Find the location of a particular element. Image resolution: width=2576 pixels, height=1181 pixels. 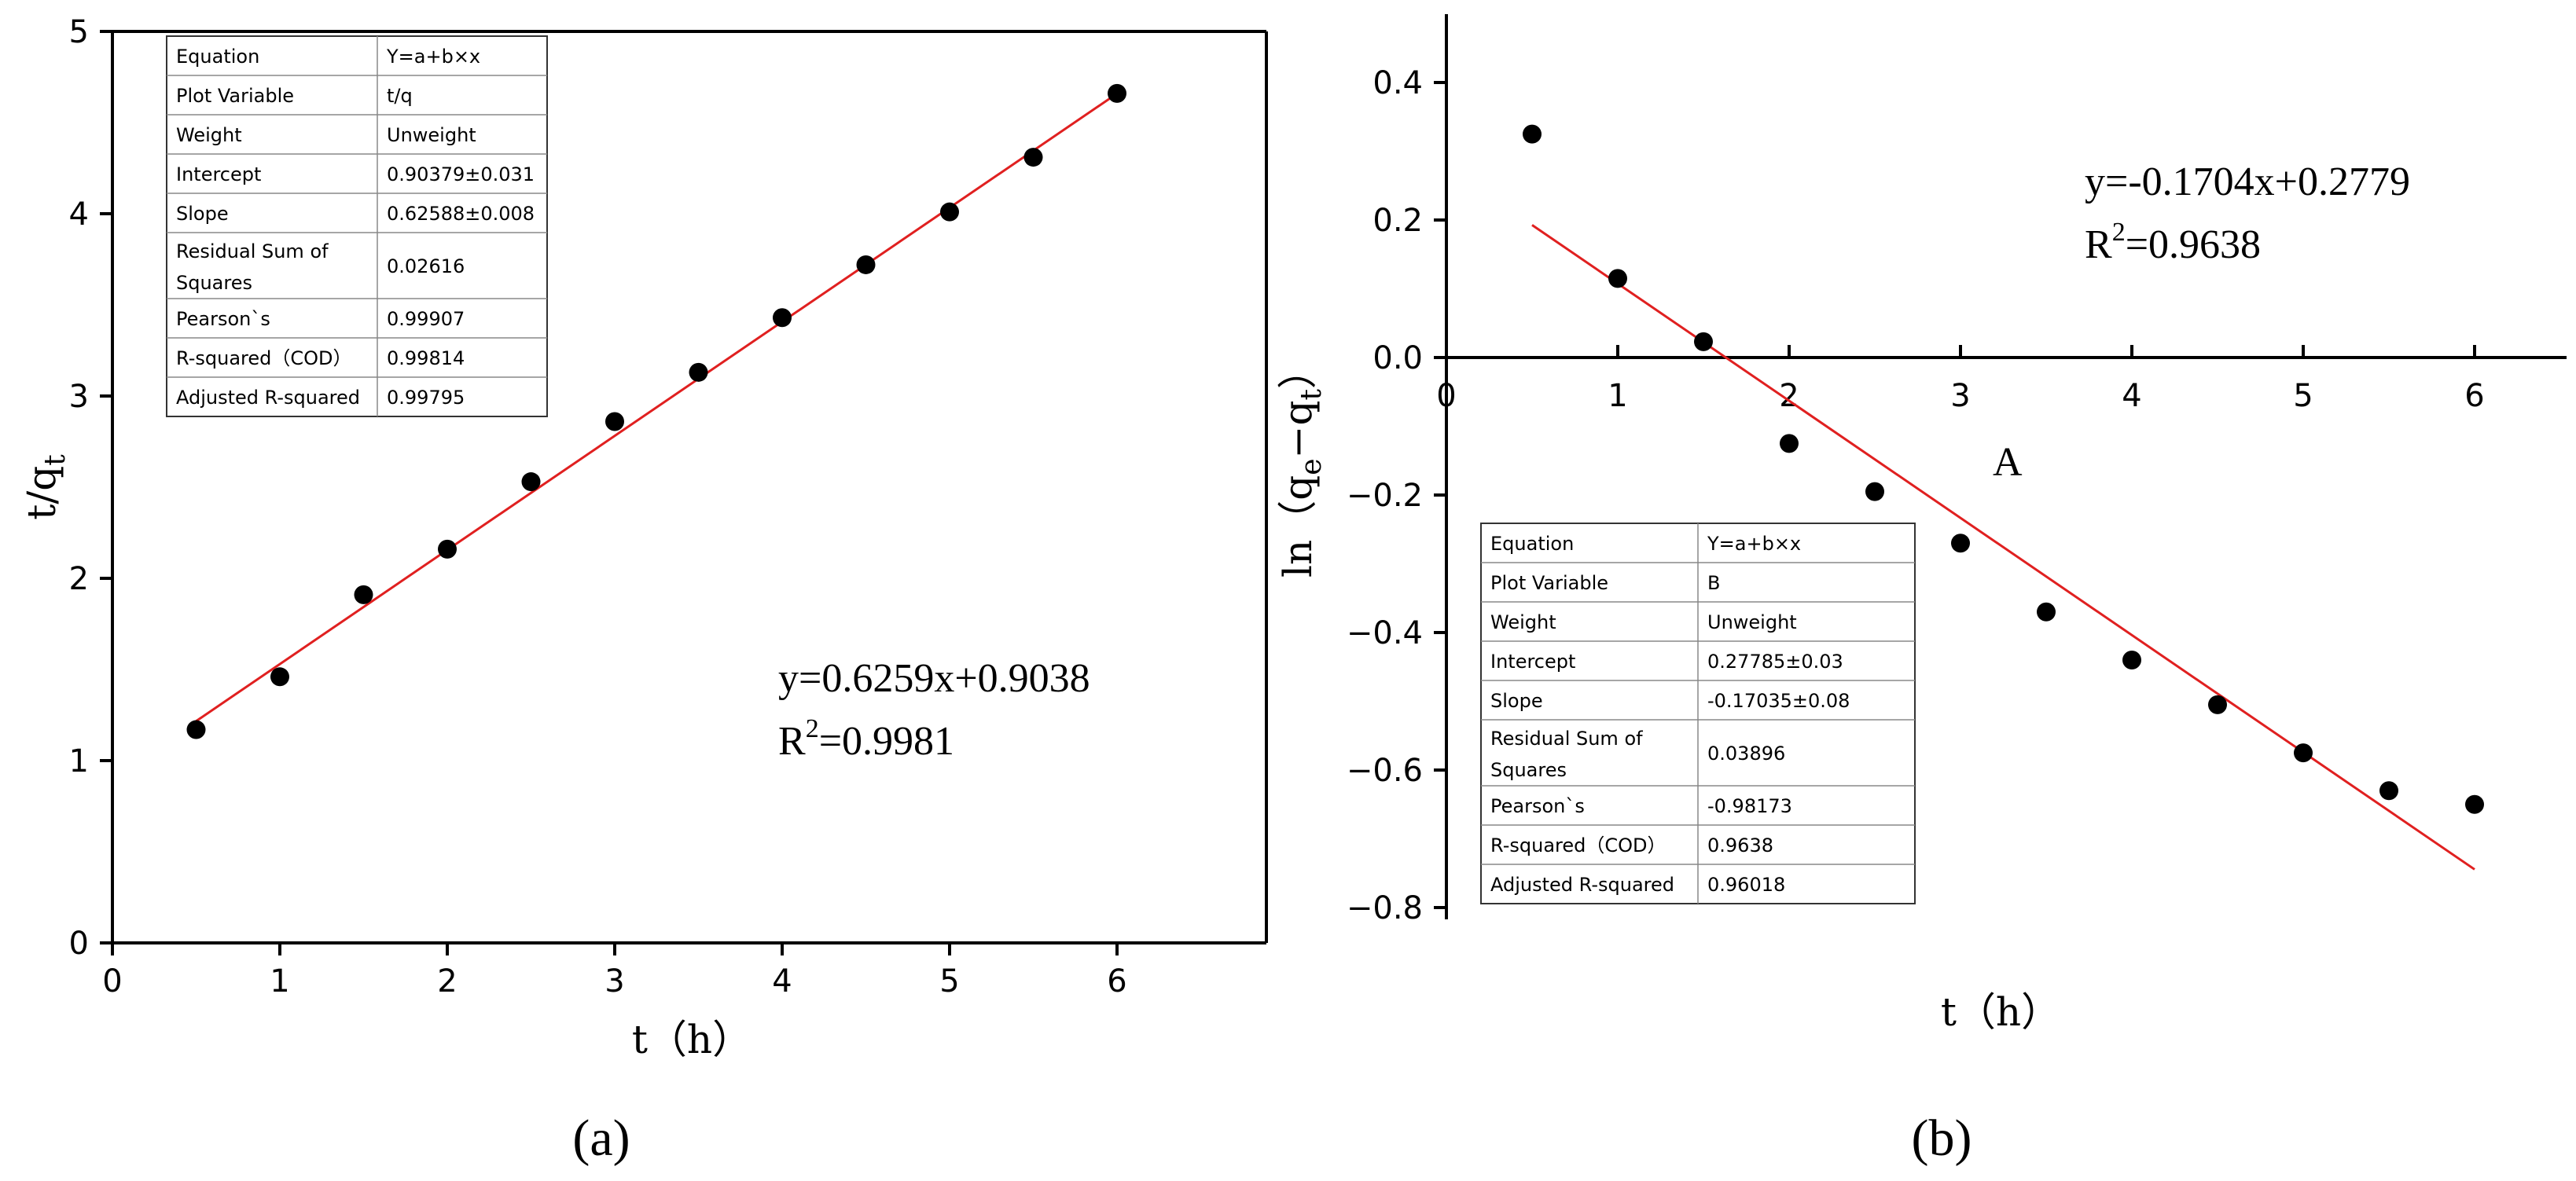

chart-b-table-label: R-squared（COD） is located at coordinates (1578, 845).